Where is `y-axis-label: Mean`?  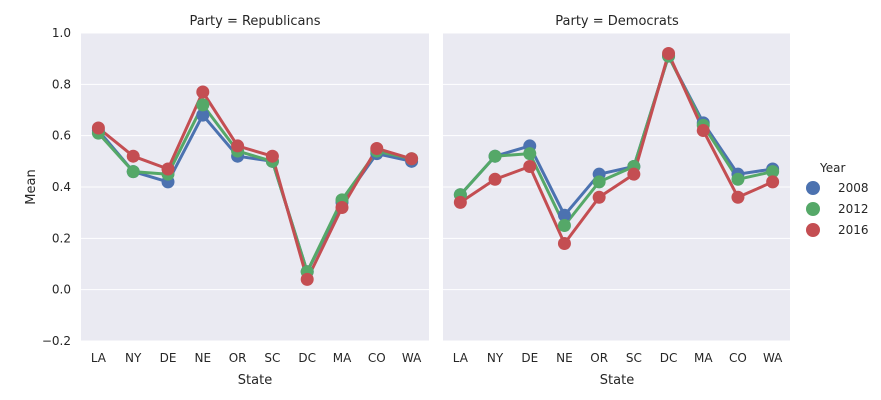 y-axis-label: Mean is located at coordinates (31, 186).